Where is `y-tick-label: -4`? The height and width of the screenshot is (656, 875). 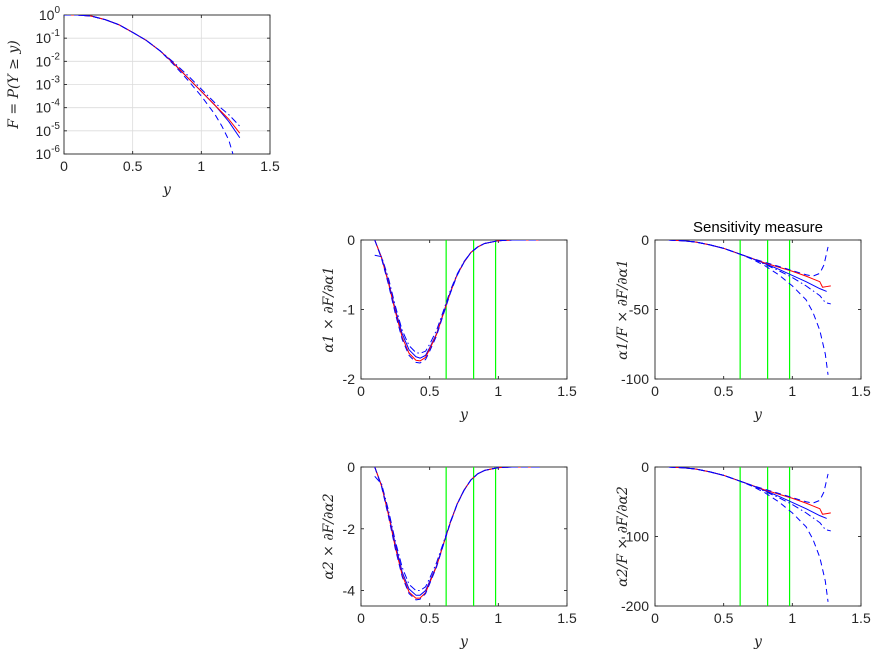
y-tick-label: -4 is located at coordinates (349, 591).